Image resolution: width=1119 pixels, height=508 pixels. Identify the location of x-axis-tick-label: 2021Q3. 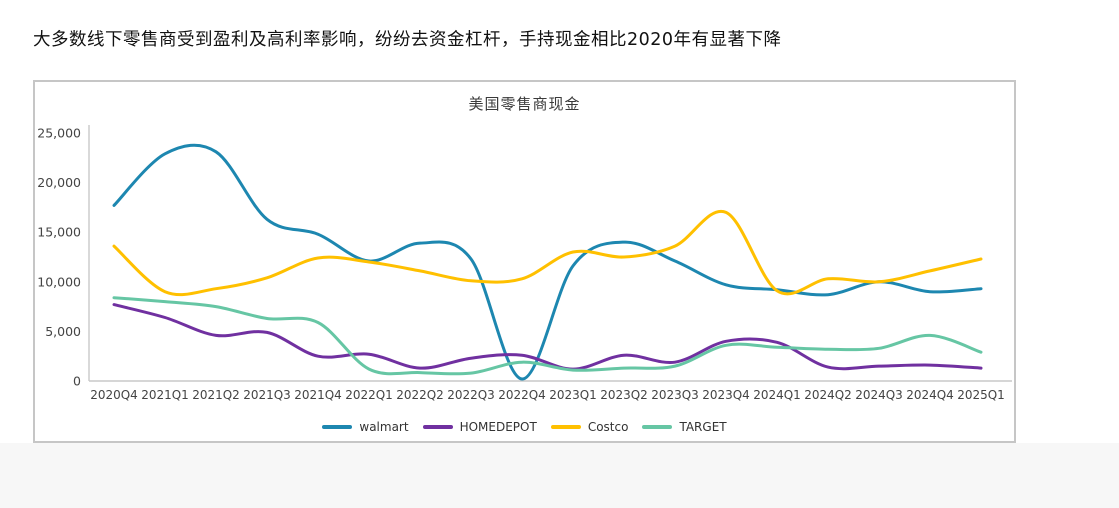
(267, 395).